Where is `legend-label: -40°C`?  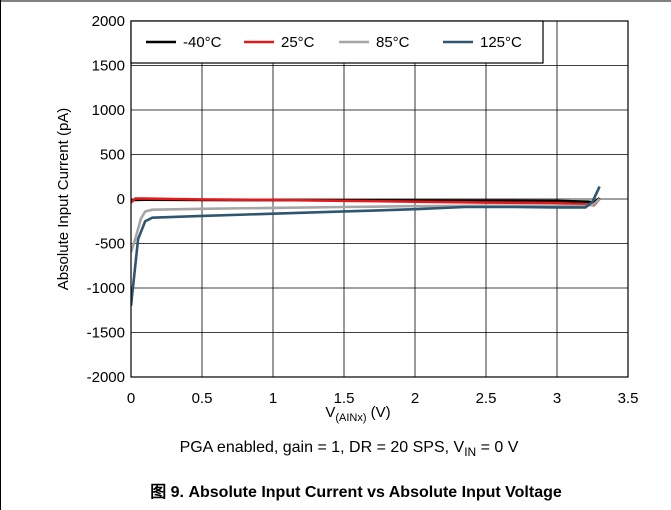 legend-label: -40°C is located at coordinates (202, 42).